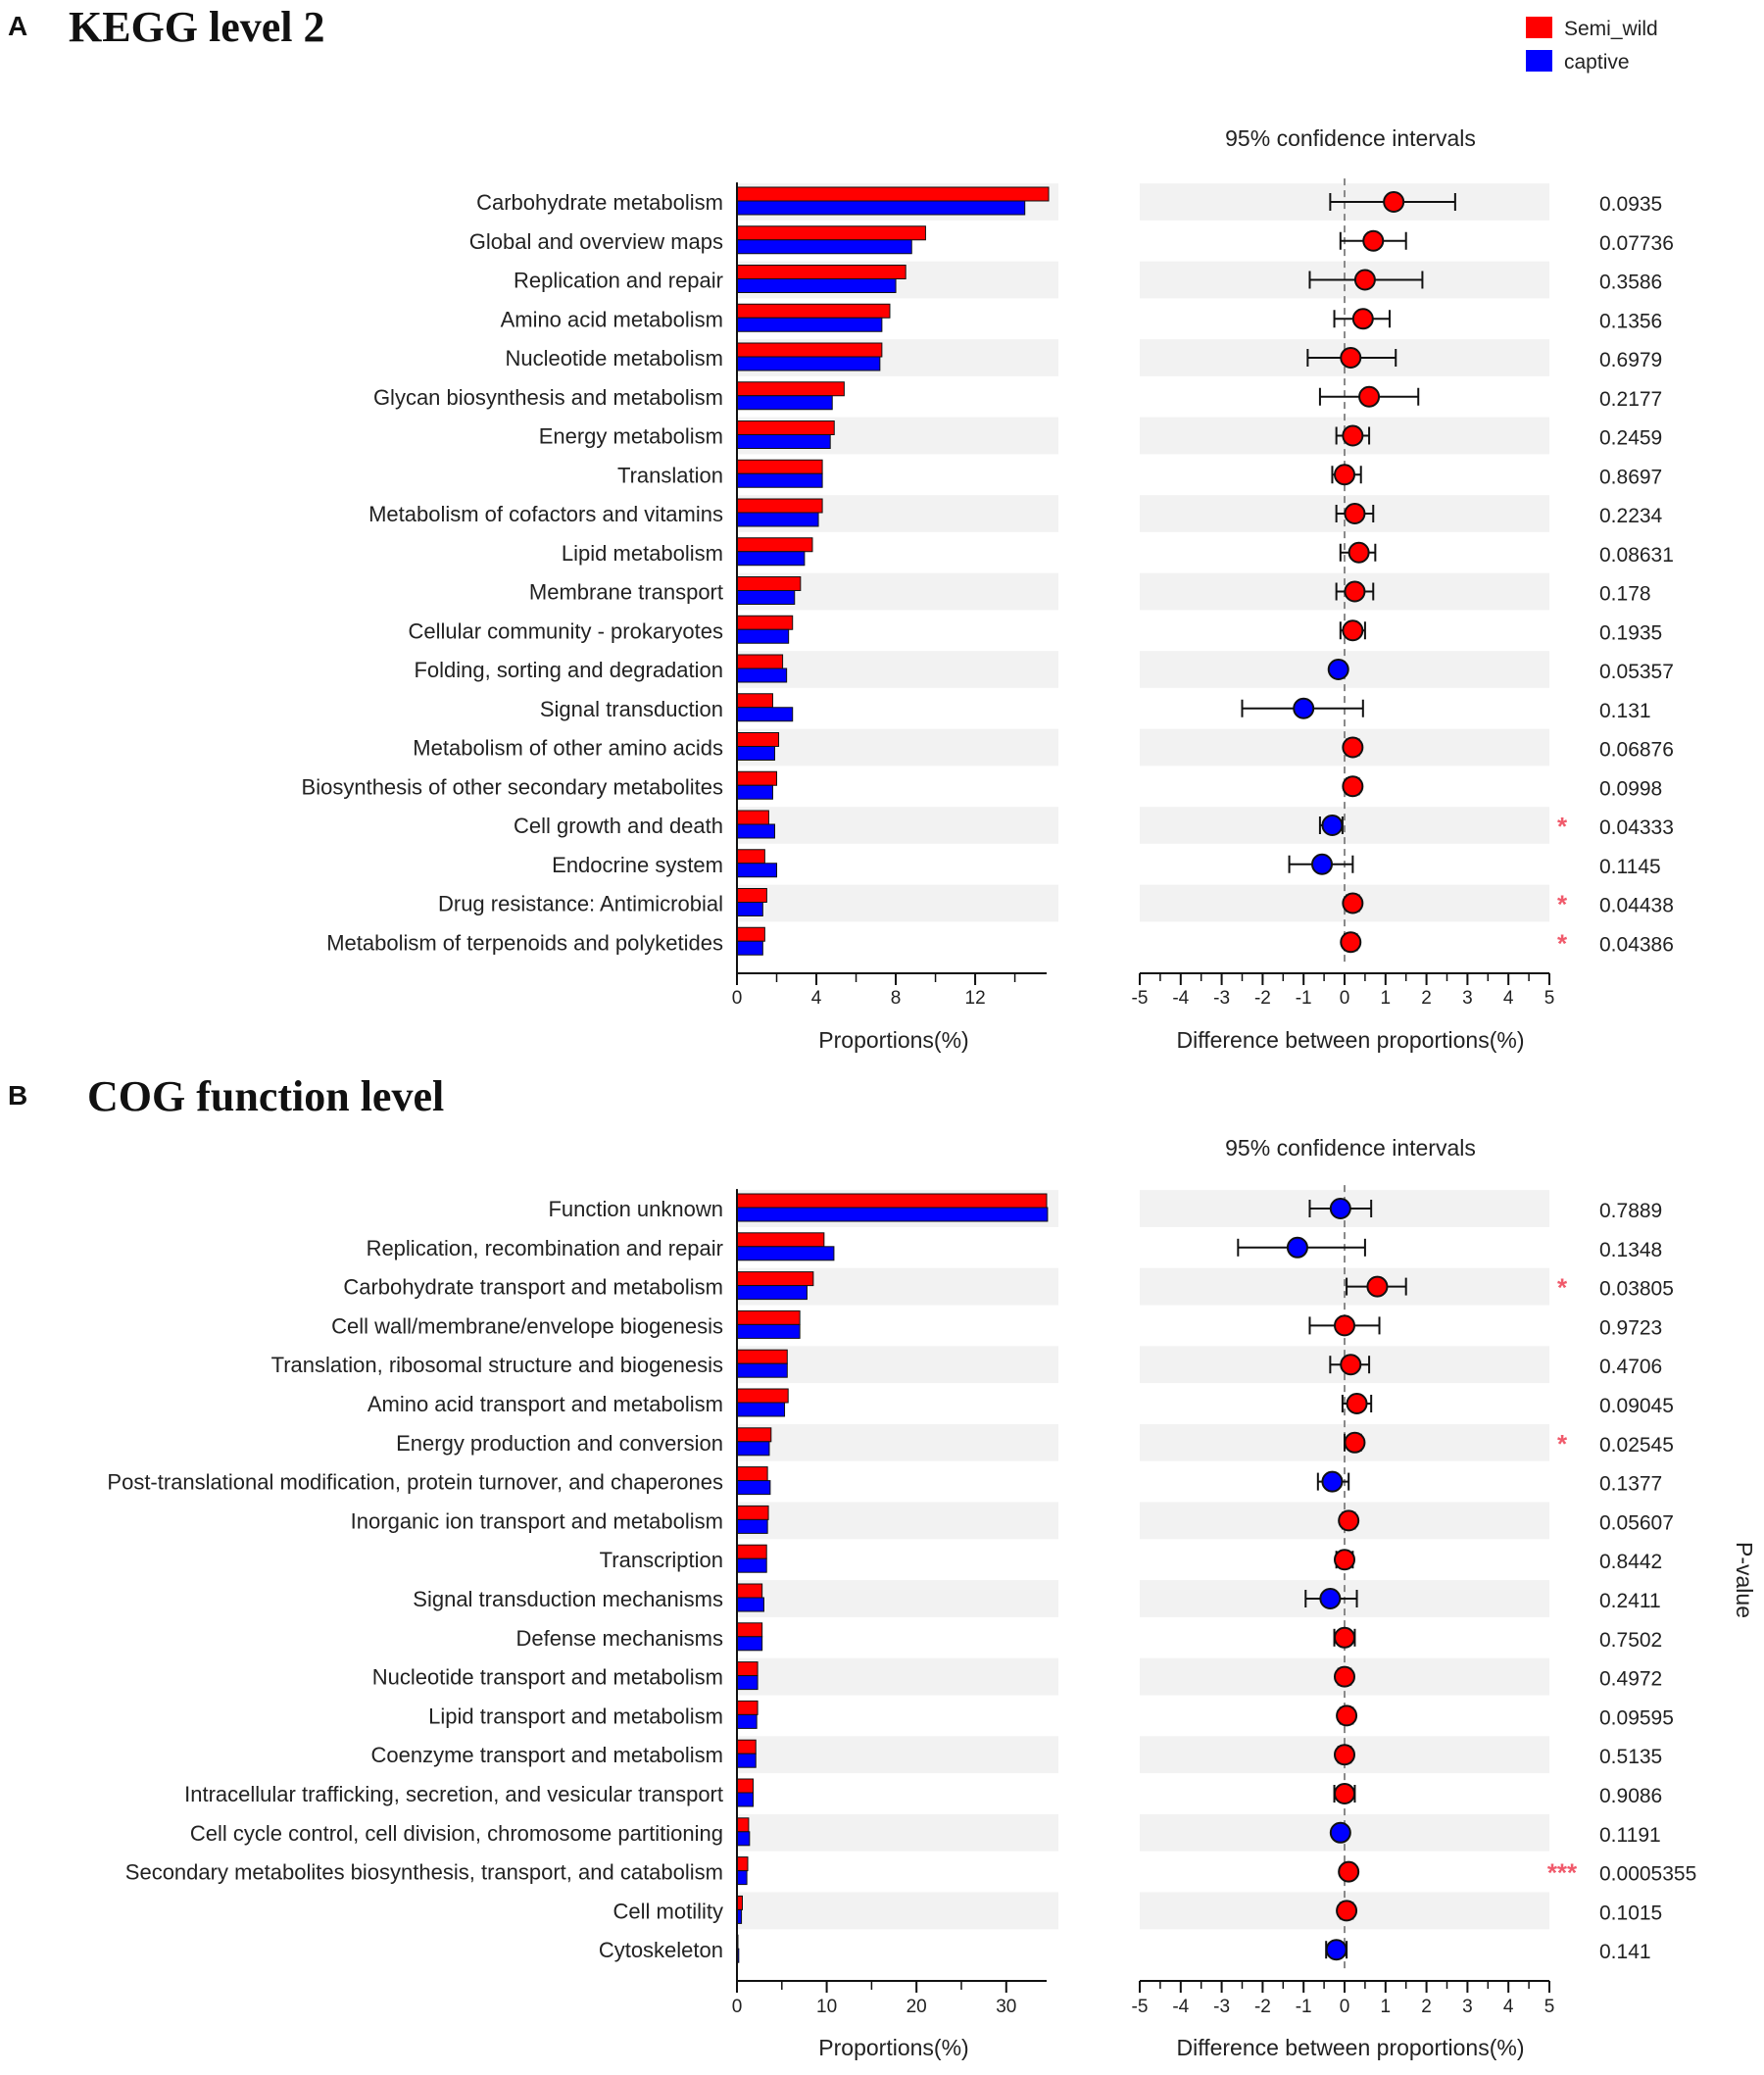 The image size is (1764, 2075). I want to click on p-value: 0.1145, so click(1630, 867).